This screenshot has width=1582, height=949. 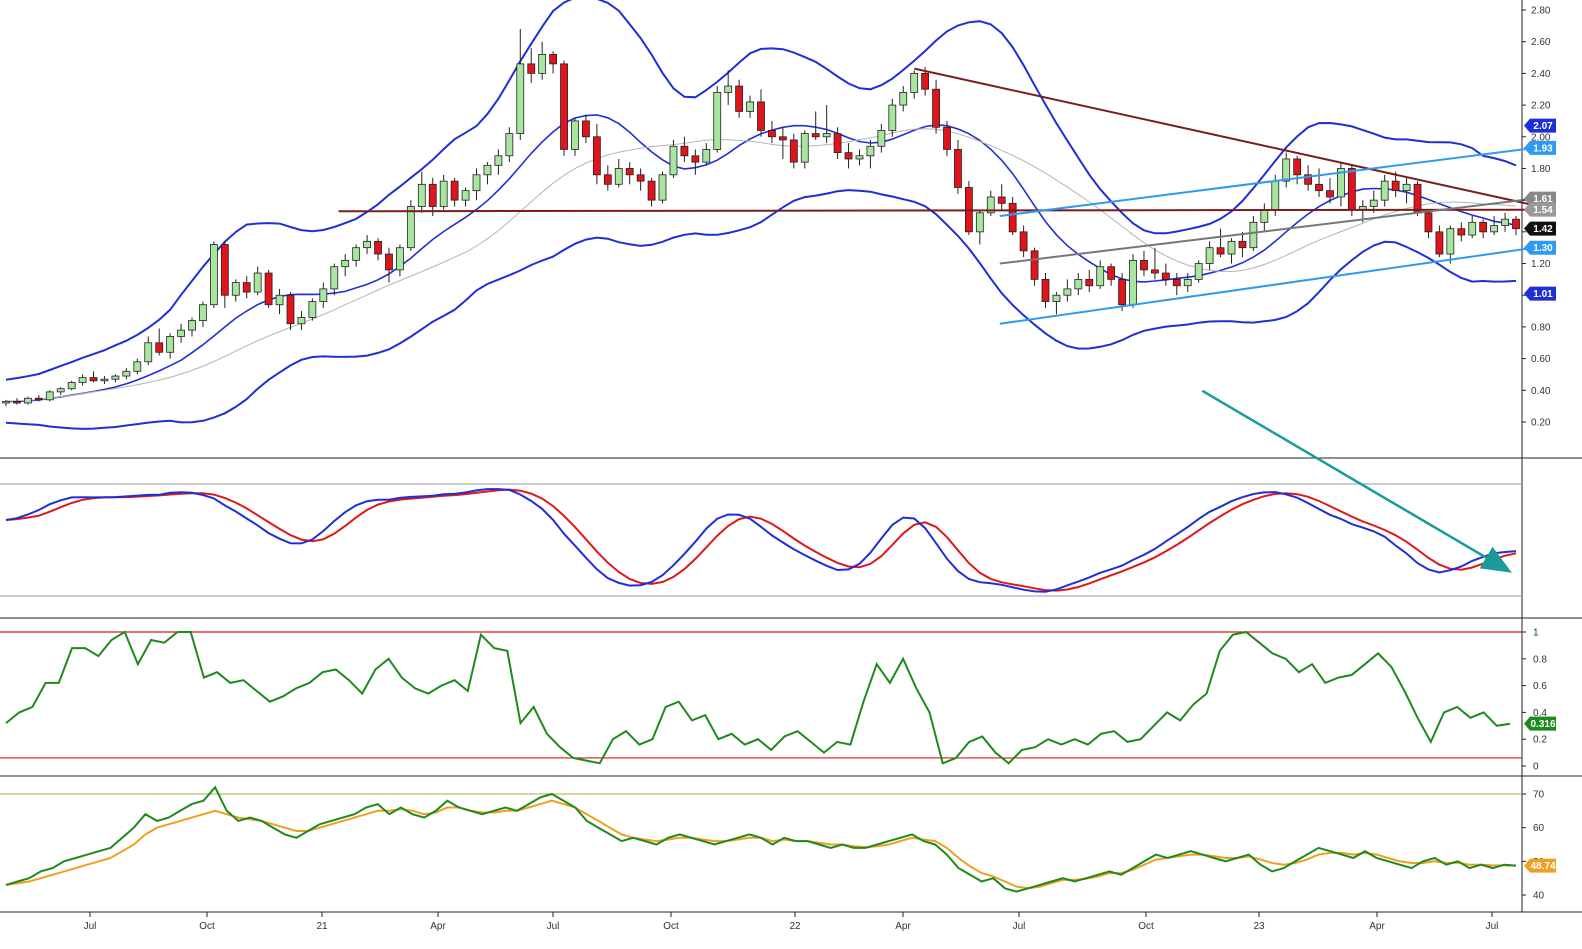 What do you see at coordinates (1541, 169) in the screenshot?
I see `price-tick-label: 1.80` at bounding box center [1541, 169].